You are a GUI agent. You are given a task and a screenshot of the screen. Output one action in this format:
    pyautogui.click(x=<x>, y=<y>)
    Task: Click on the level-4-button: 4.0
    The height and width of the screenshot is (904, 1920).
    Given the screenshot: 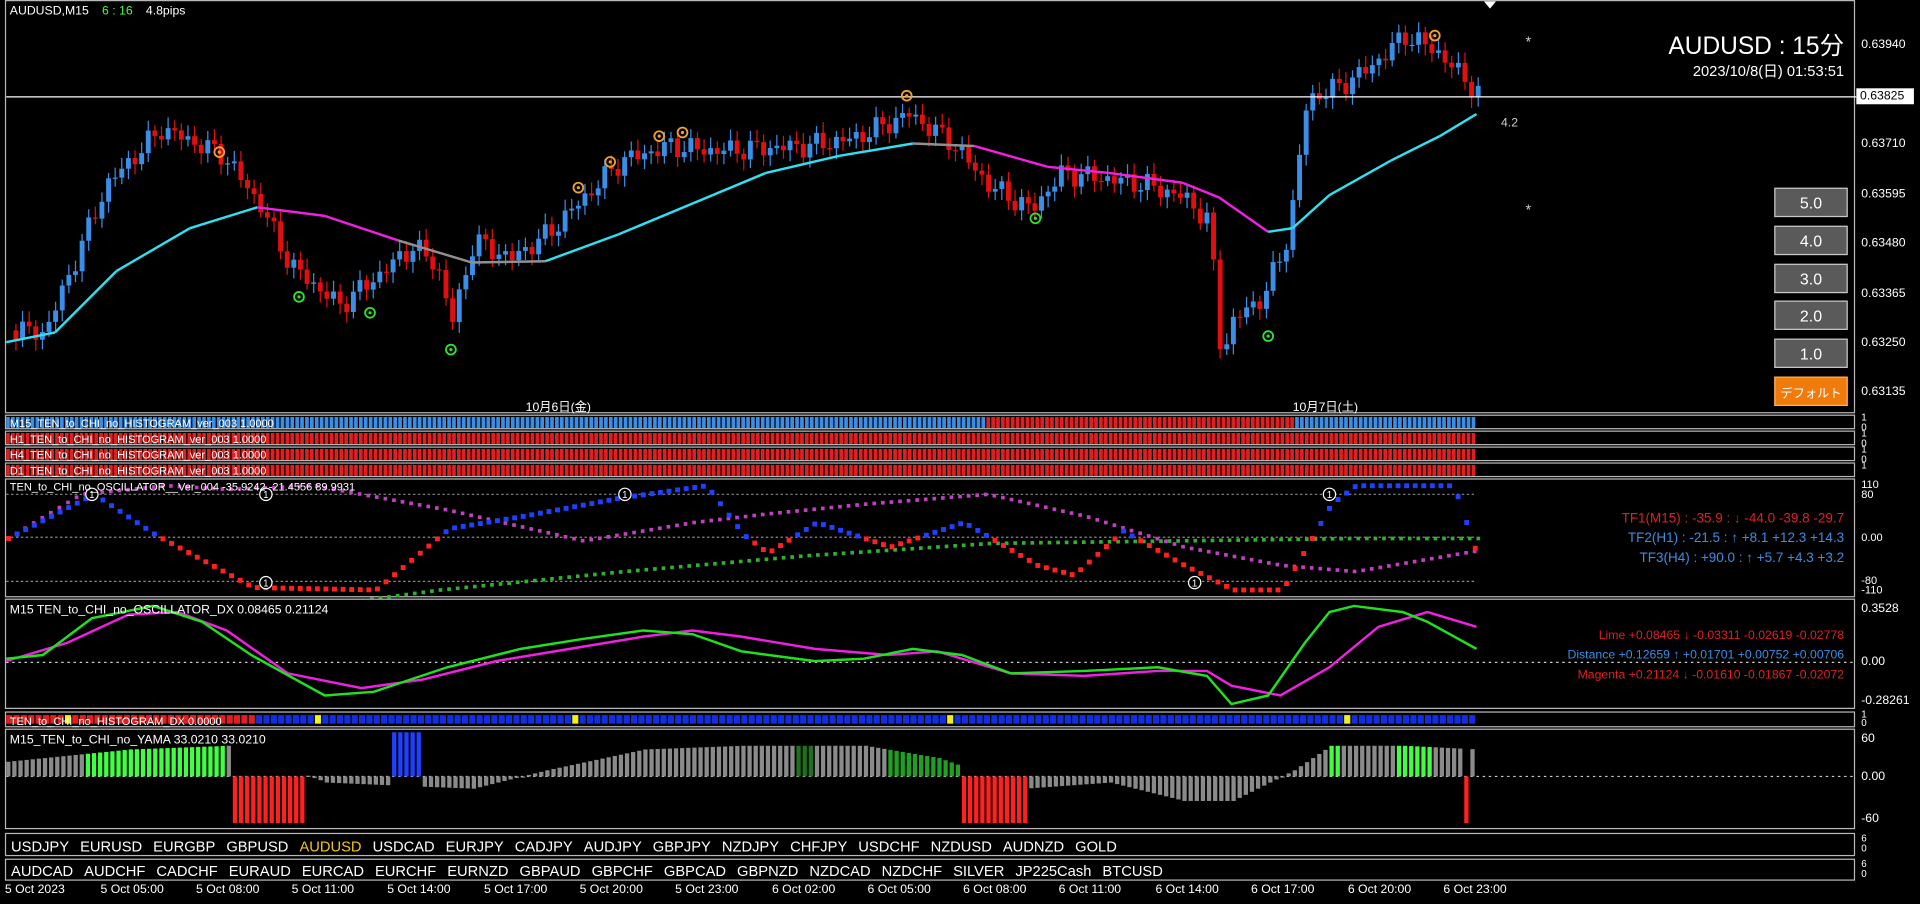 What is the action you would take?
    pyautogui.click(x=1811, y=240)
    